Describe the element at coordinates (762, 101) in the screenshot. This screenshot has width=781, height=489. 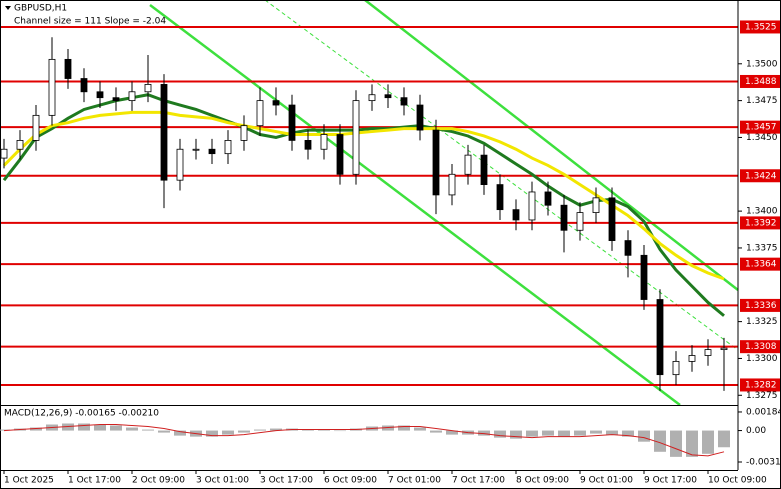
I see `y-tick-label: 1.3475` at that location.